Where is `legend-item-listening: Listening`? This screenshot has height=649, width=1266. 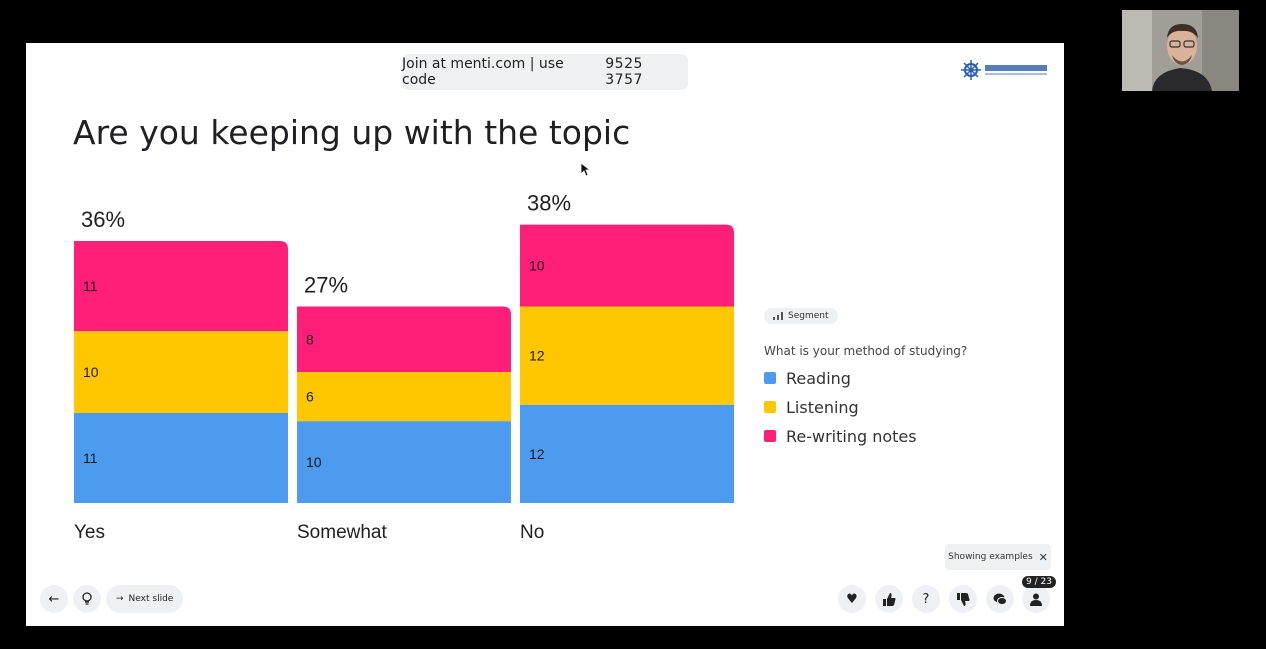 legend-item-listening: Listening is located at coordinates (894, 407).